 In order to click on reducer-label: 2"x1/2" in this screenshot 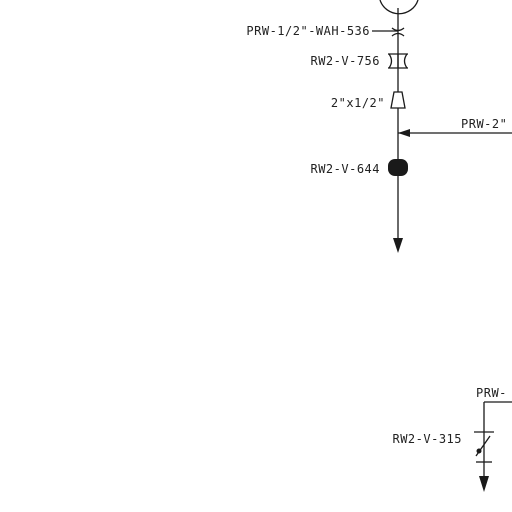, I will do `click(358, 103)`.